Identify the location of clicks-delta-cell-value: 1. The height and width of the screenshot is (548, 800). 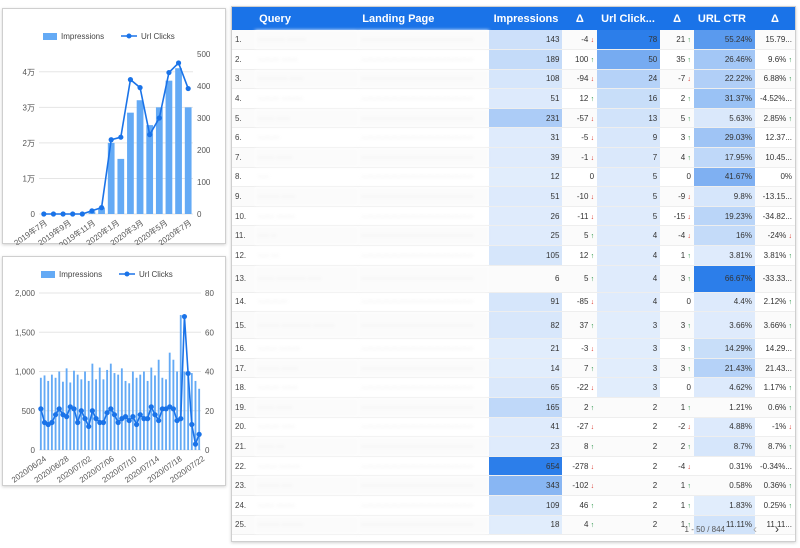
(683, 525).